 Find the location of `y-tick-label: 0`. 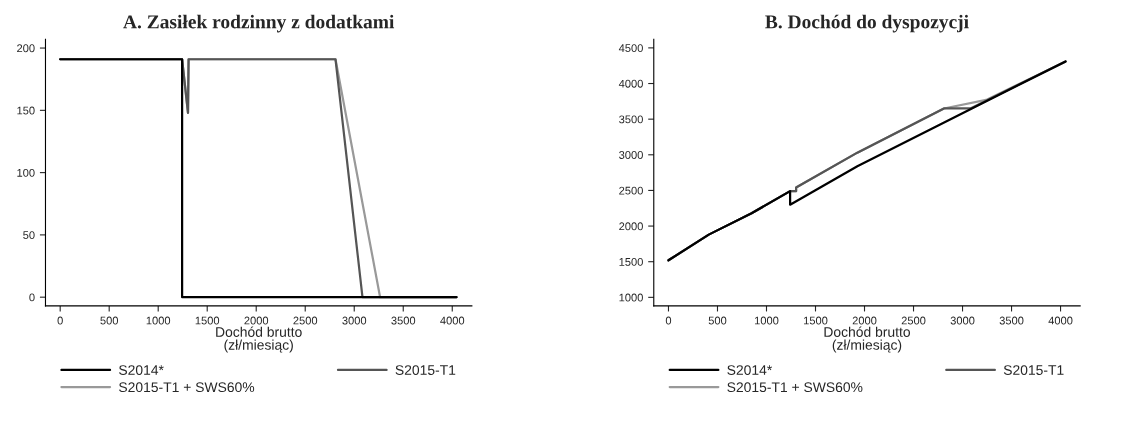

y-tick-label: 0 is located at coordinates (32, 297).